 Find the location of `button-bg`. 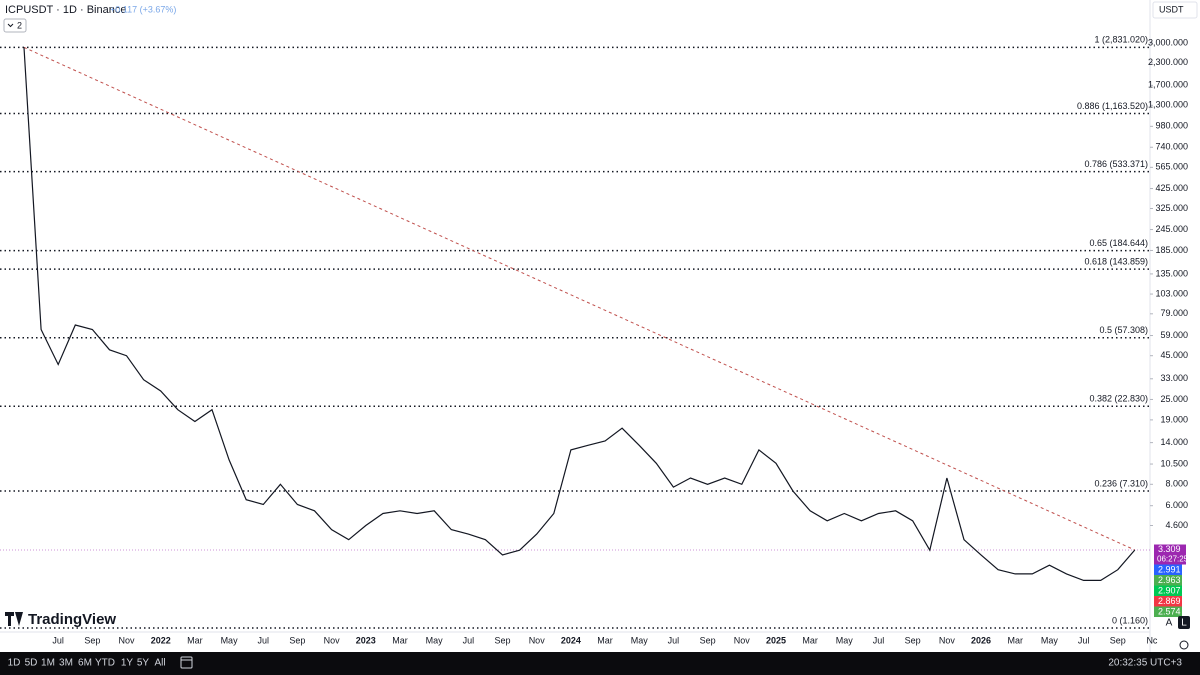

button-bg is located at coordinates (1184, 622).